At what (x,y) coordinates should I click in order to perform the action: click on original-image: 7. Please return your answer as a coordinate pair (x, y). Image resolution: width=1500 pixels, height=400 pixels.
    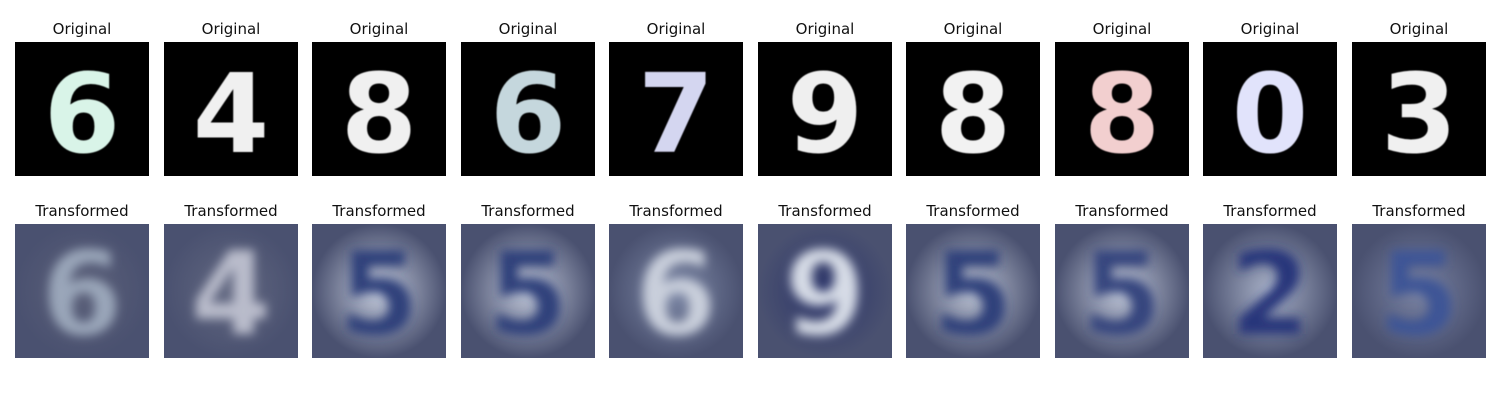
    Looking at the image, I should click on (676, 109).